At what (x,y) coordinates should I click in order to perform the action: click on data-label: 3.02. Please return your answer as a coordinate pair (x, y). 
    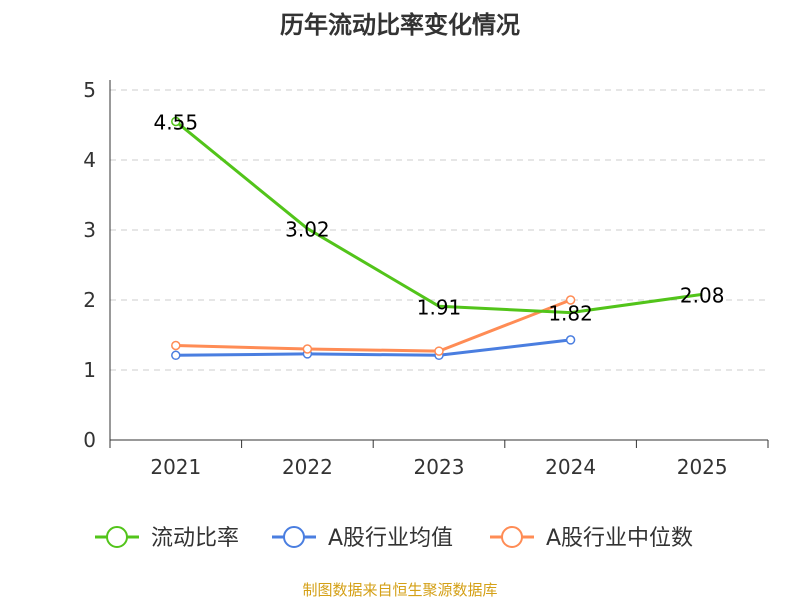
    Looking at the image, I should click on (307, 230).